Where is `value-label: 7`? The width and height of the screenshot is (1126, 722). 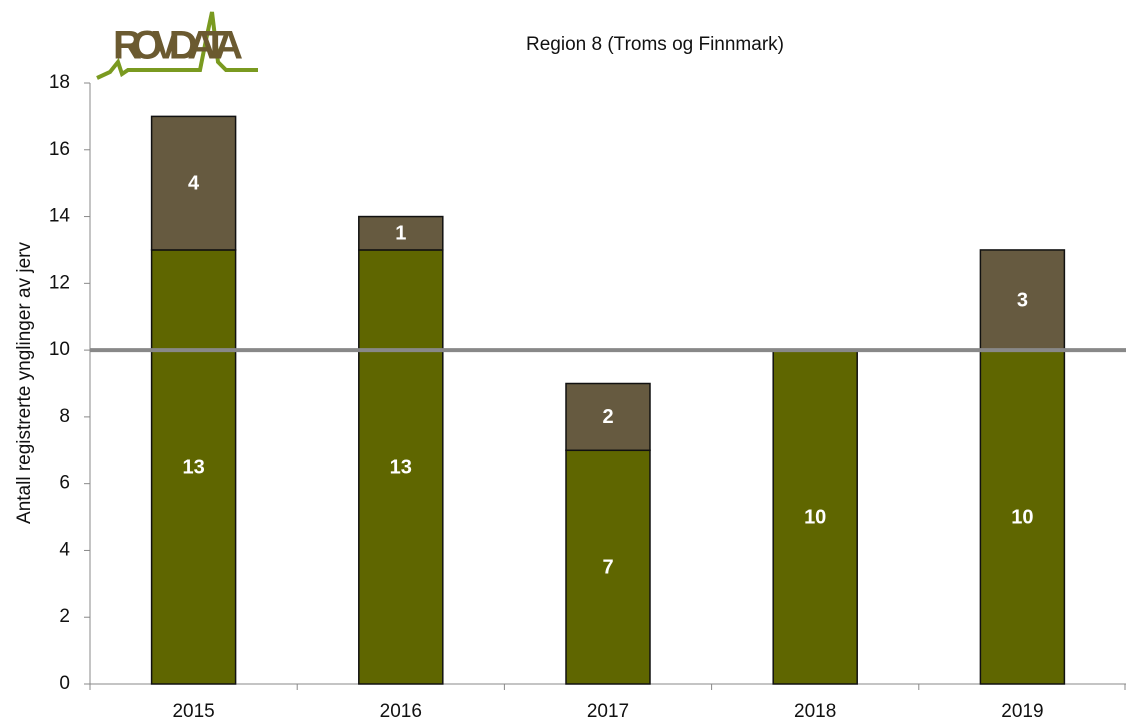
value-label: 7 is located at coordinates (607, 567).